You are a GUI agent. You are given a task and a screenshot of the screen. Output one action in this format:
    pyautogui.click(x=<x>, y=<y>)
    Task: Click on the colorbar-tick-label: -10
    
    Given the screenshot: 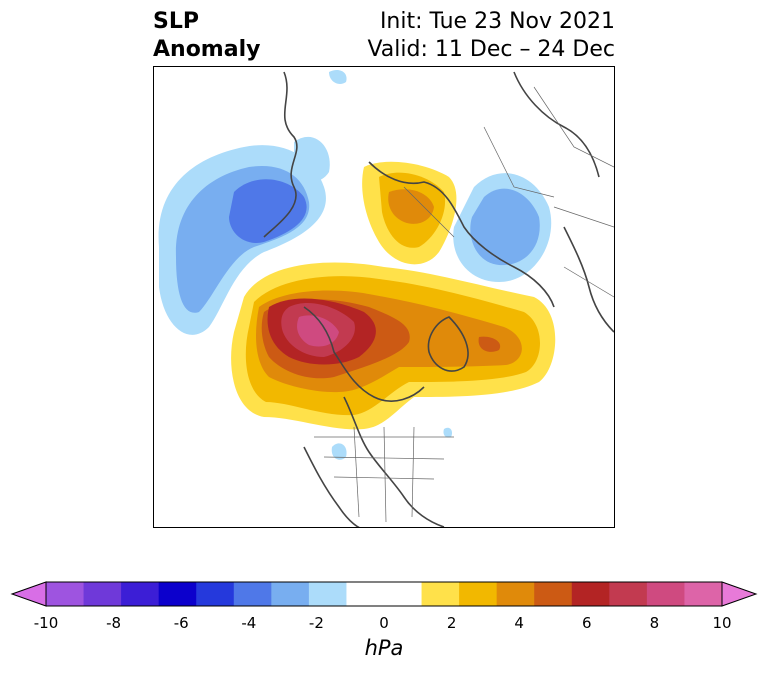 What is the action you would take?
    pyautogui.click(x=46, y=623)
    